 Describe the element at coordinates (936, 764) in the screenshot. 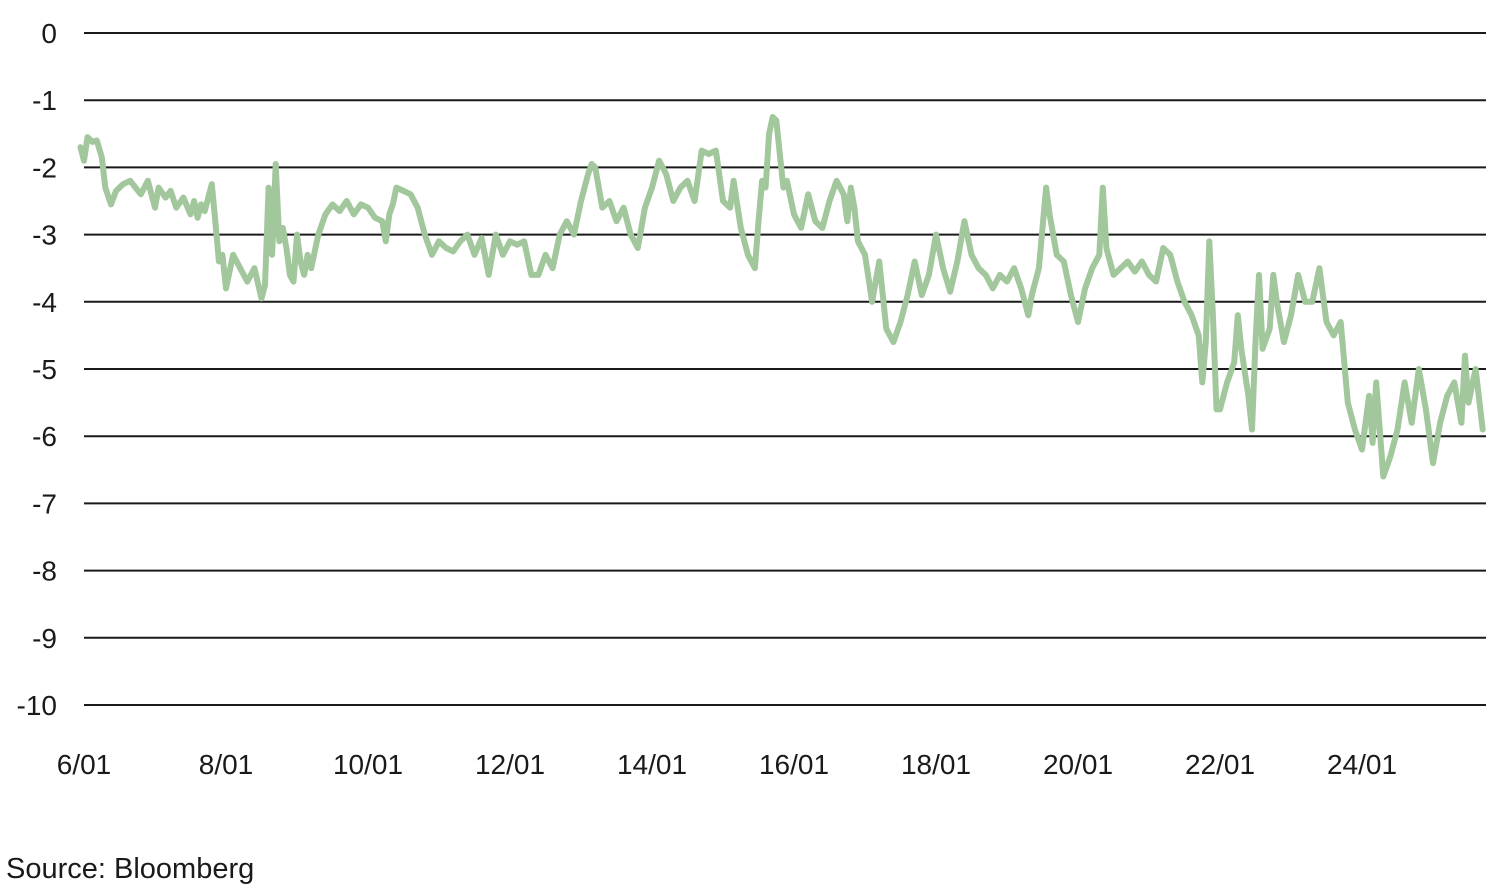

I see `x-tick-label: 18/01` at that location.